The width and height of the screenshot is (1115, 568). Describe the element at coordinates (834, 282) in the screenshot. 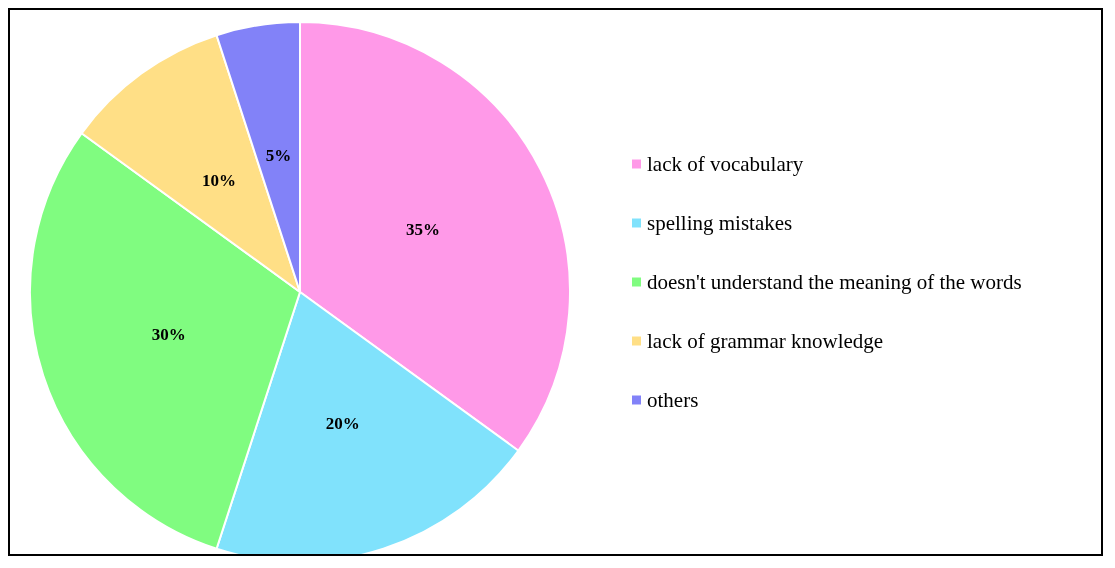

I see `legend-label: doesn't understand the meaning of the words` at that location.